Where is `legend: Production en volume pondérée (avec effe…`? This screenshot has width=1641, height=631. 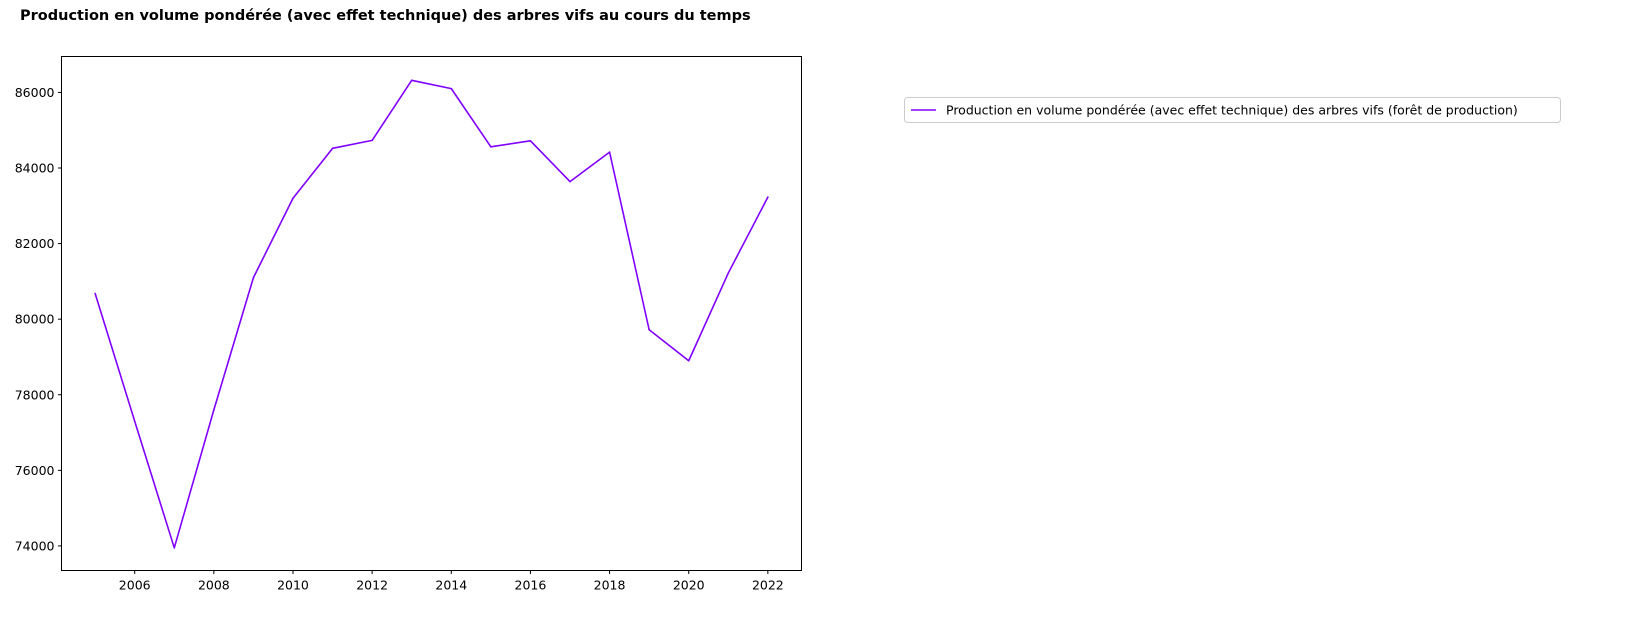 legend: Production en volume pondérée (avec effe… is located at coordinates (1232, 110).